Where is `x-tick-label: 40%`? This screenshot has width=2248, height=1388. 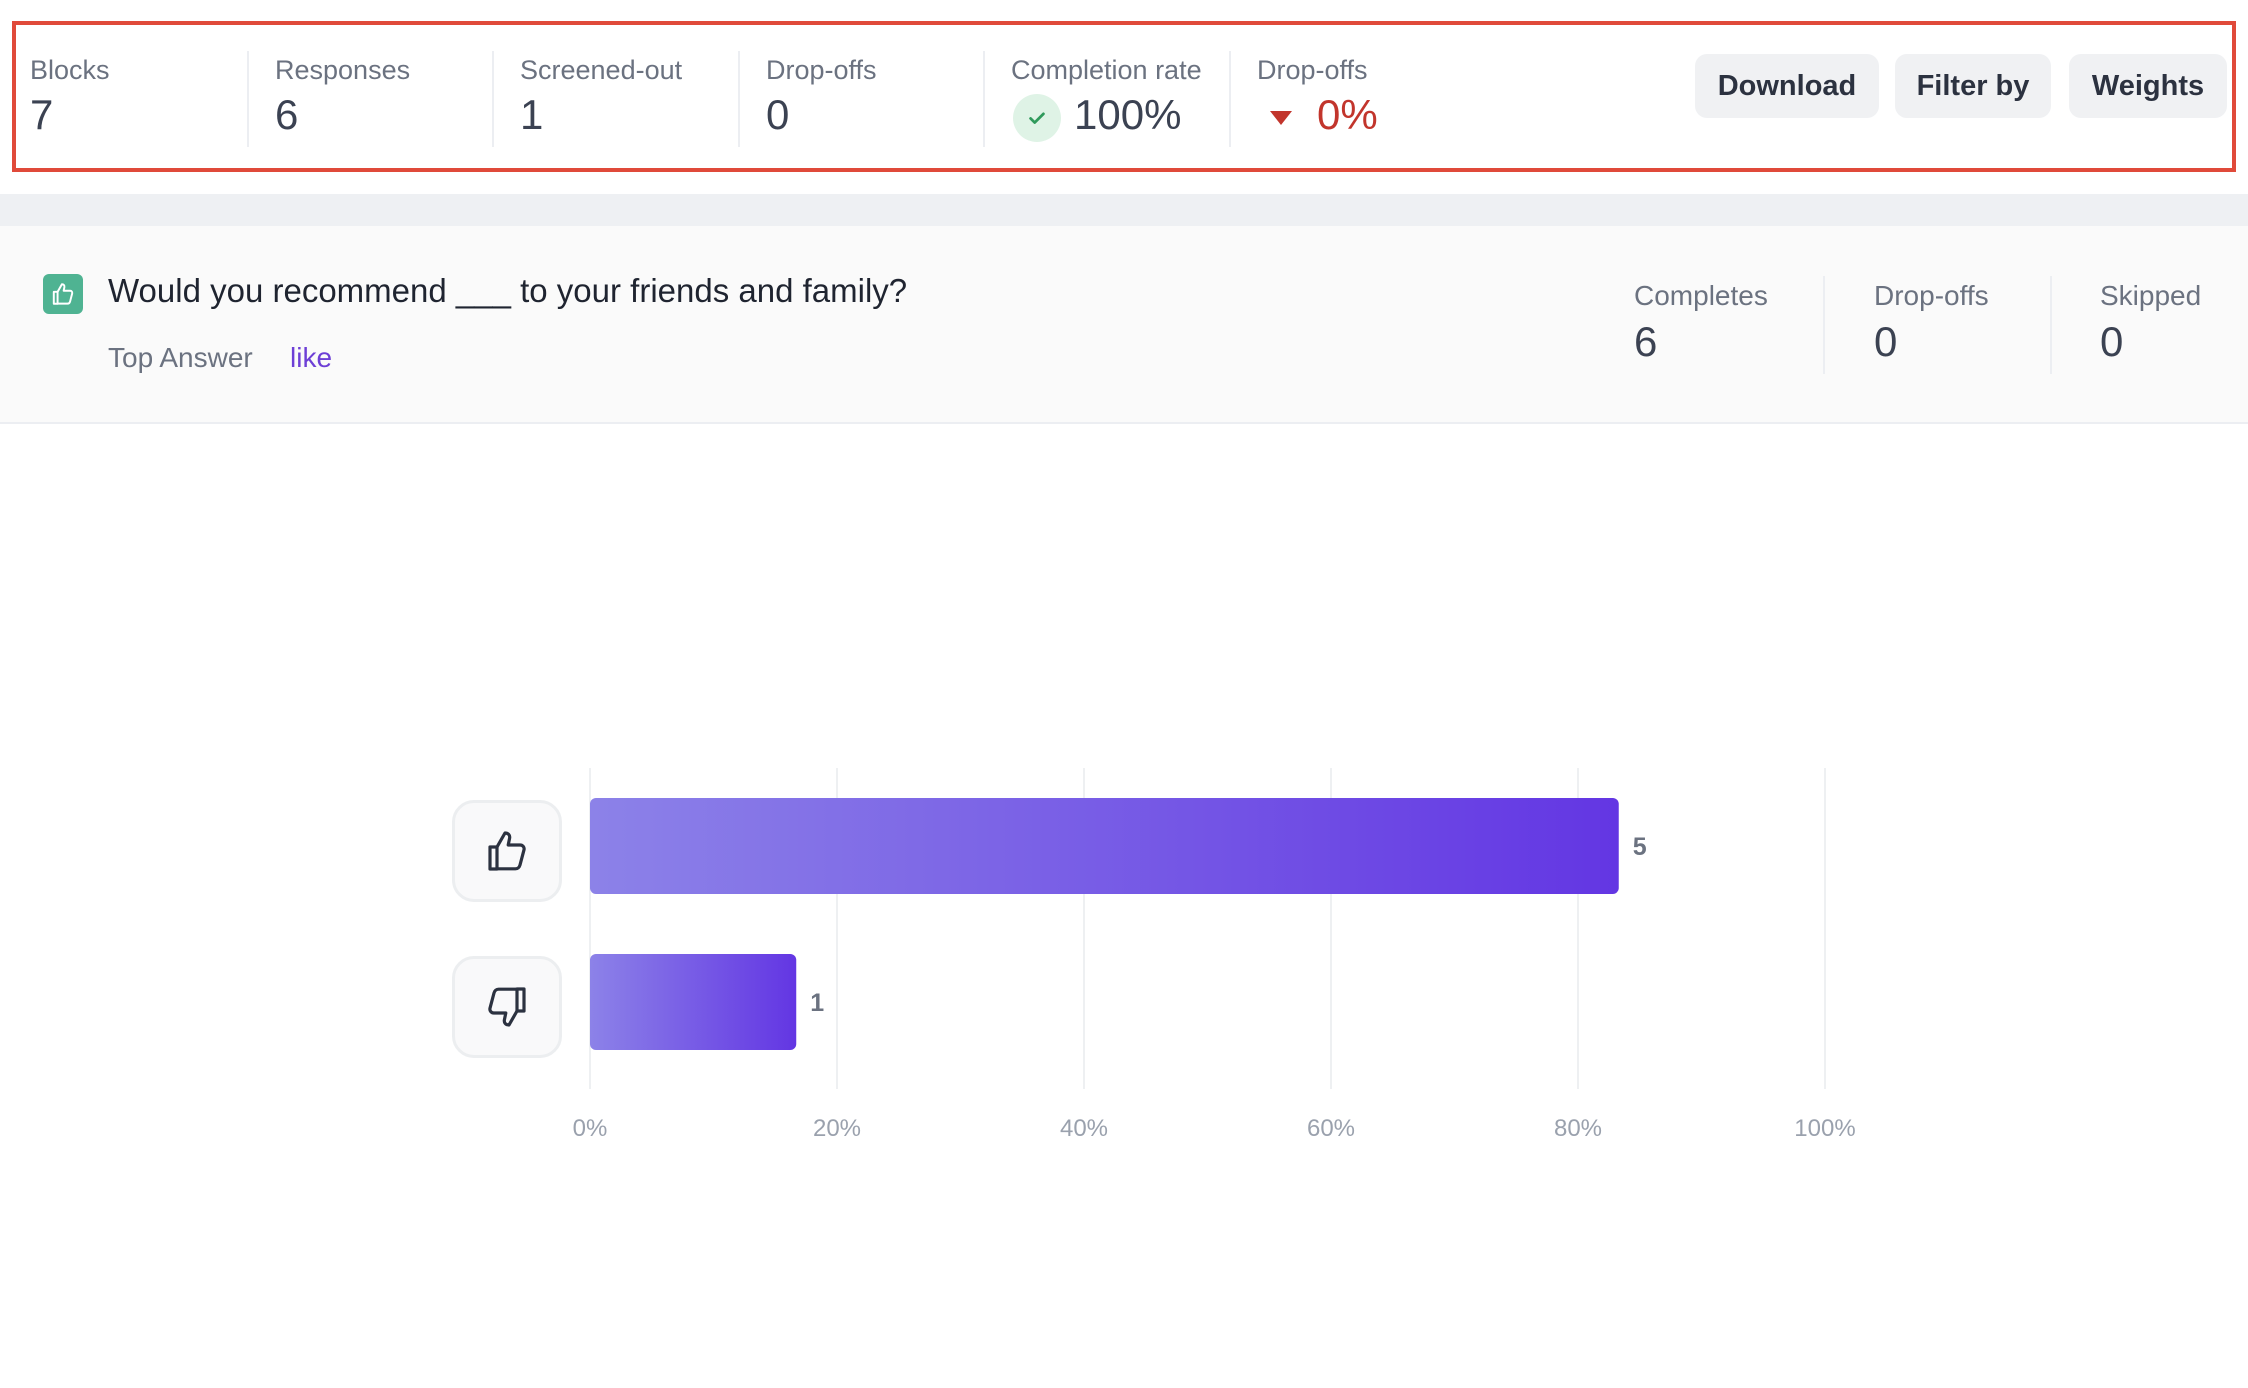
x-tick-label: 40% is located at coordinates (1084, 1128).